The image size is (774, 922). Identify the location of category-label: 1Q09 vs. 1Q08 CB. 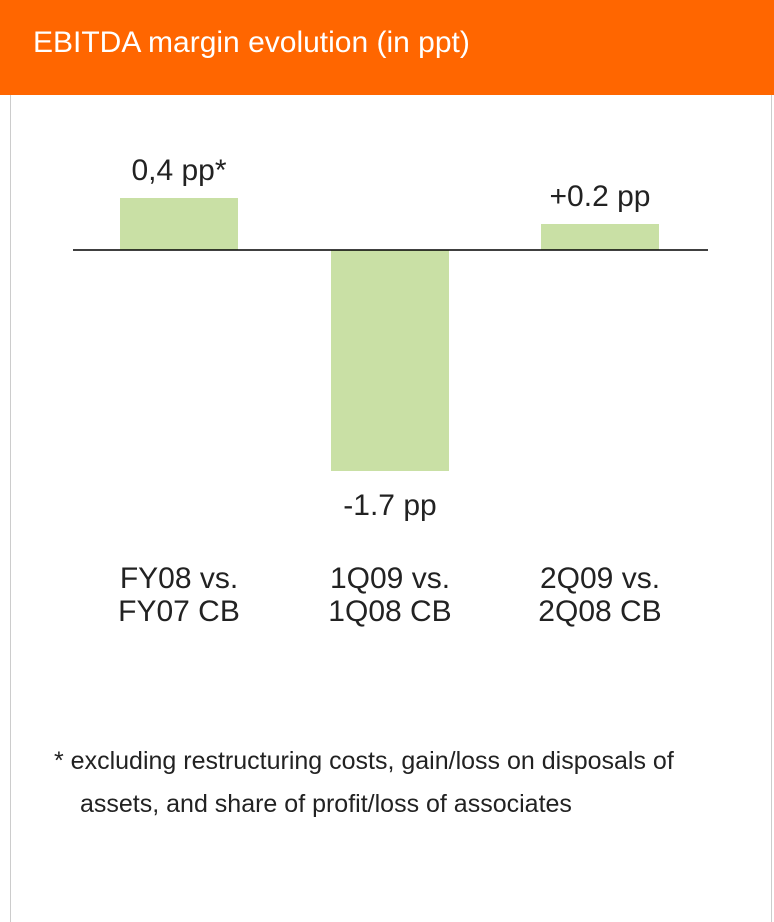
(390, 595).